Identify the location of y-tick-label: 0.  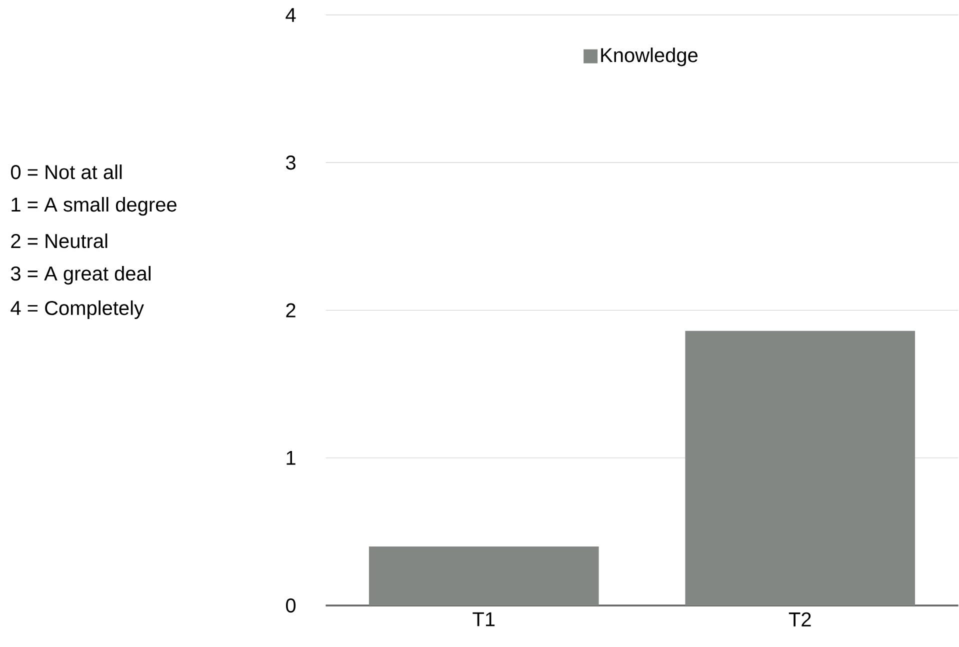
(291, 605).